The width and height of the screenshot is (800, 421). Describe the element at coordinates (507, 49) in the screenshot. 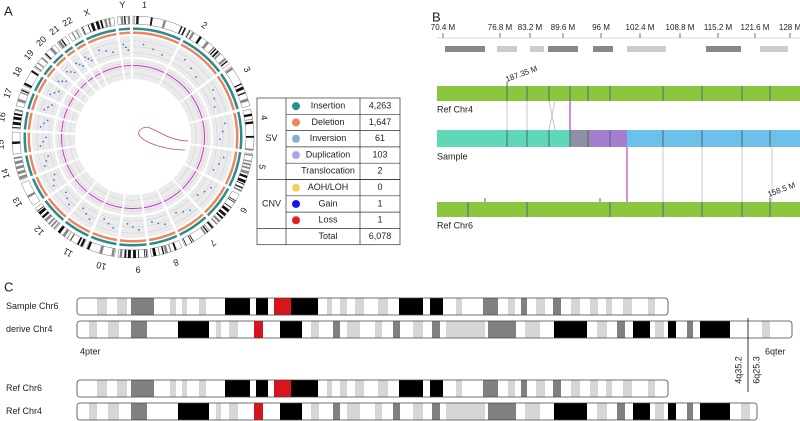

I see `gene-bar` at that location.